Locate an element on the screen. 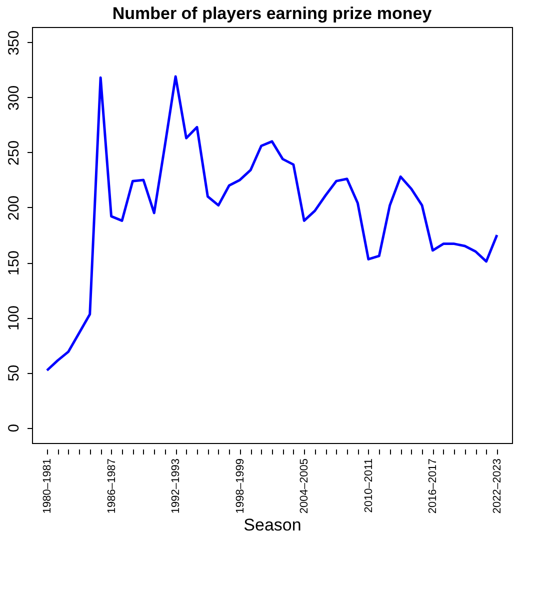 The image size is (547, 589). y-tick-label: 100 is located at coordinates (14, 318).